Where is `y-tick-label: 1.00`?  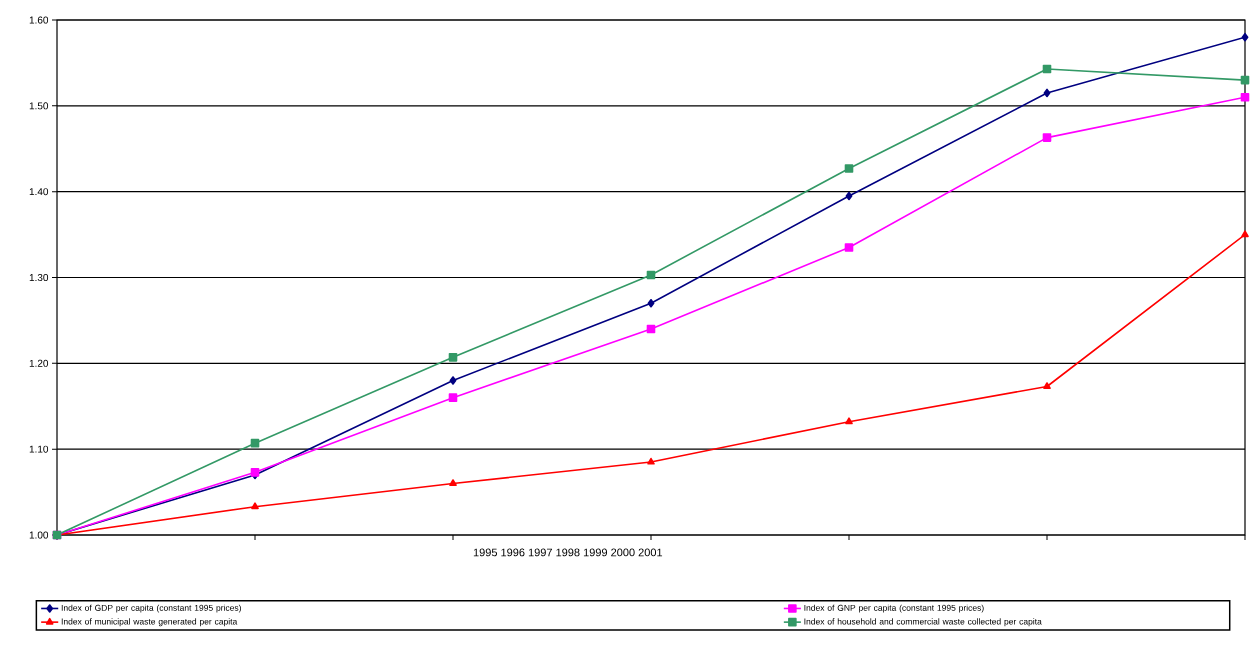 y-tick-label: 1.00 is located at coordinates (39, 535).